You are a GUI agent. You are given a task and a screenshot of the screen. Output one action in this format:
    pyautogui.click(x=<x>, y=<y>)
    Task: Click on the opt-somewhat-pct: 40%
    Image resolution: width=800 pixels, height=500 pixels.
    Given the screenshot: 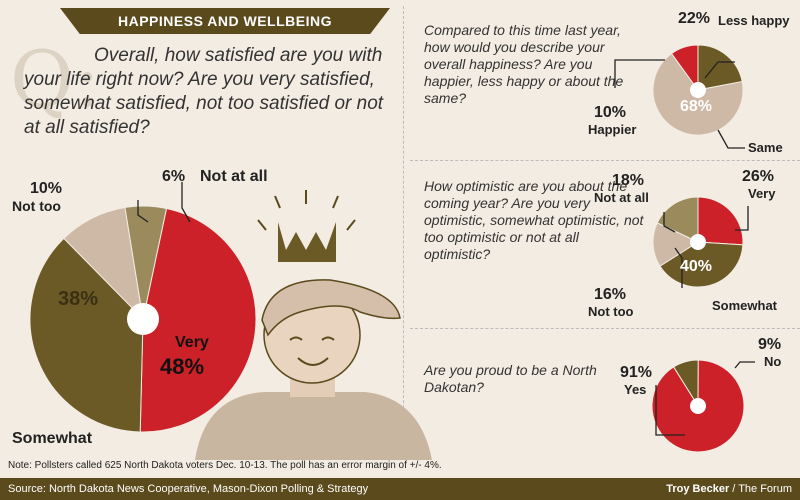 What is the action you would take?
    pyautogui.click(x=696, y=266)
    